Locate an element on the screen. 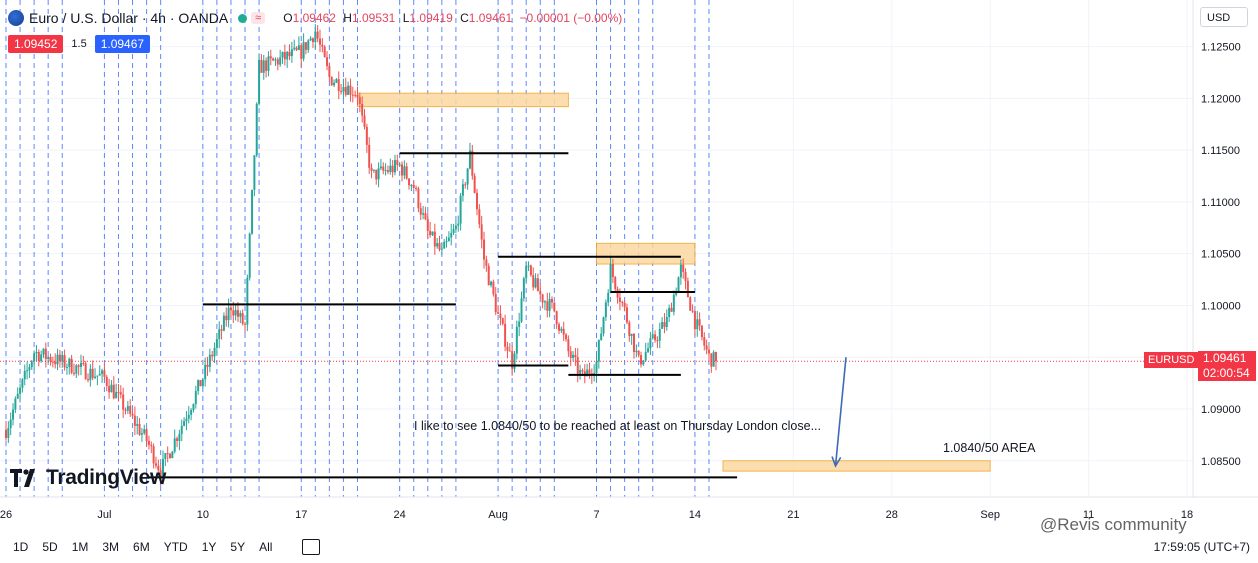  currency-select: USD is located at coordinates (1224, 17).